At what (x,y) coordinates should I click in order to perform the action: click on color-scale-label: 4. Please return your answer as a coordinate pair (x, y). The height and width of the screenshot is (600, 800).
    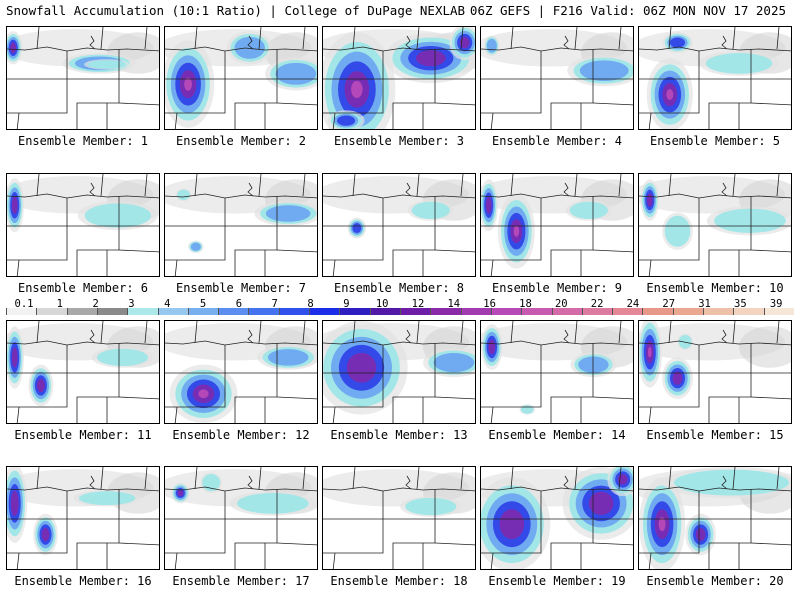
    Looking at the image, I should click on (167, 304).